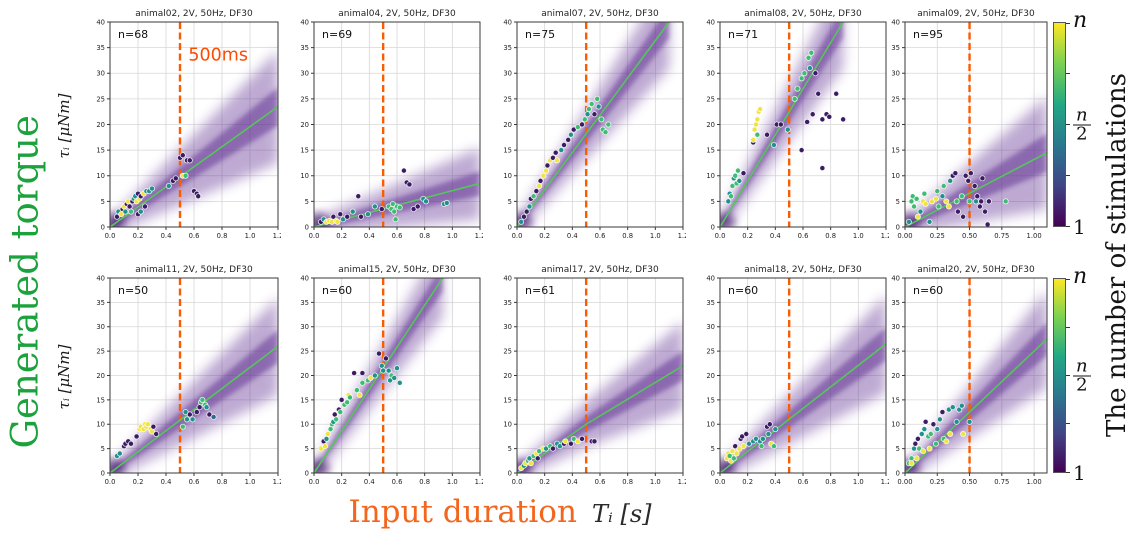 This screenshot has height=539, width=1140. What do you see at coordinates (858, 236) in the screenshot?
I see `svg-text: 1.0` at bounding box center [858, 236].